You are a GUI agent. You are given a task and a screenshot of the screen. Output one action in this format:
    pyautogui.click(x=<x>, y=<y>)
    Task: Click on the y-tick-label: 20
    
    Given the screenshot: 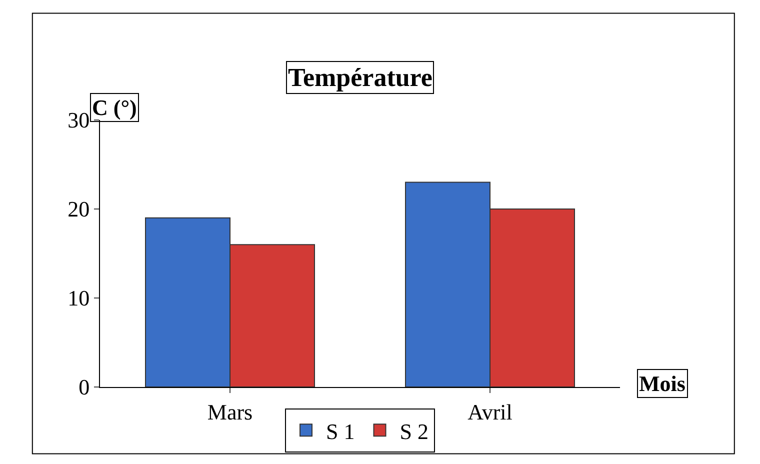 What is the action you would take?
    pyautogui.click(x=79, y=209)
    